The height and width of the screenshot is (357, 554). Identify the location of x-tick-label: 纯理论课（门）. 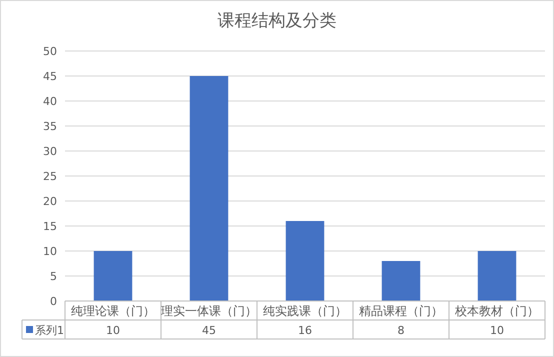
(113, 311).